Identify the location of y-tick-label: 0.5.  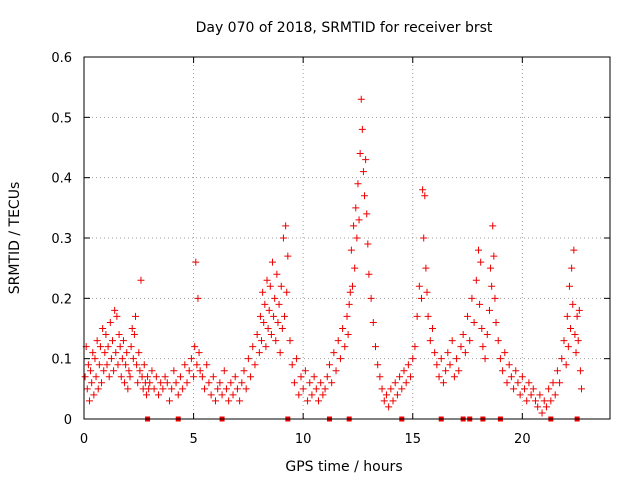
(61, 118).